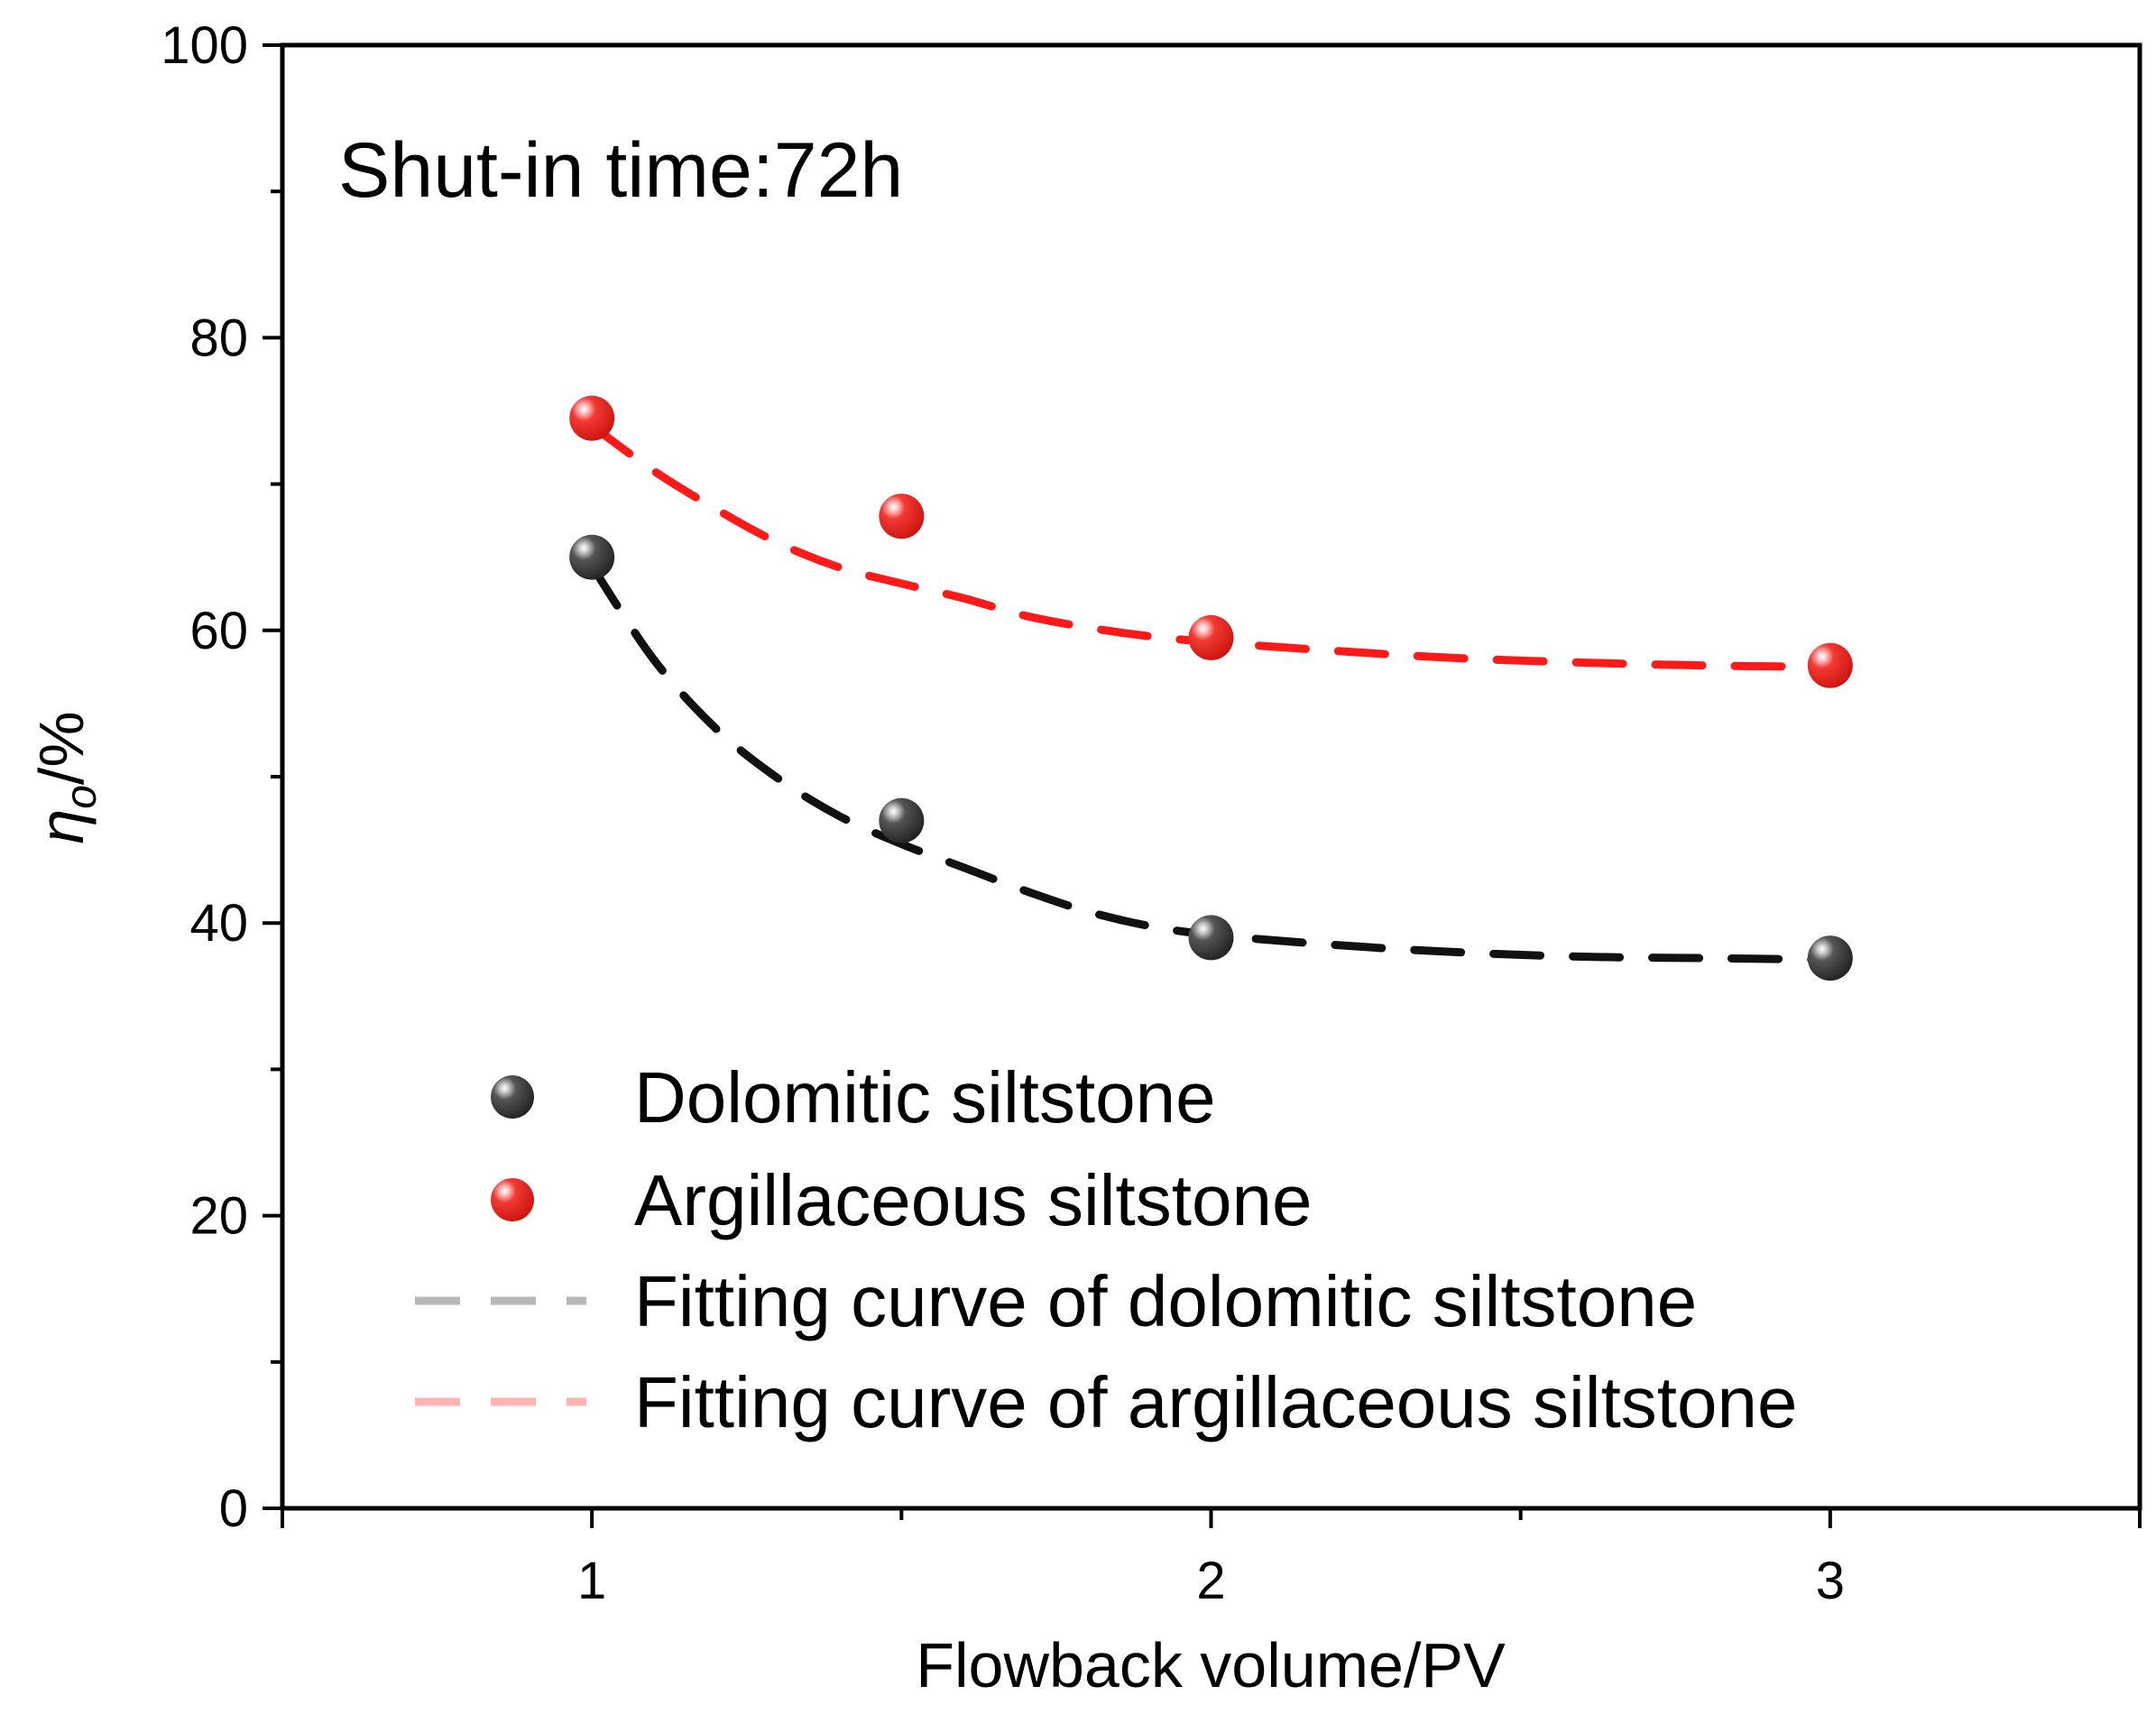 The image size is (2156, 1723). I want to click on y-axis-title-symbol: η, so click(61, 826).